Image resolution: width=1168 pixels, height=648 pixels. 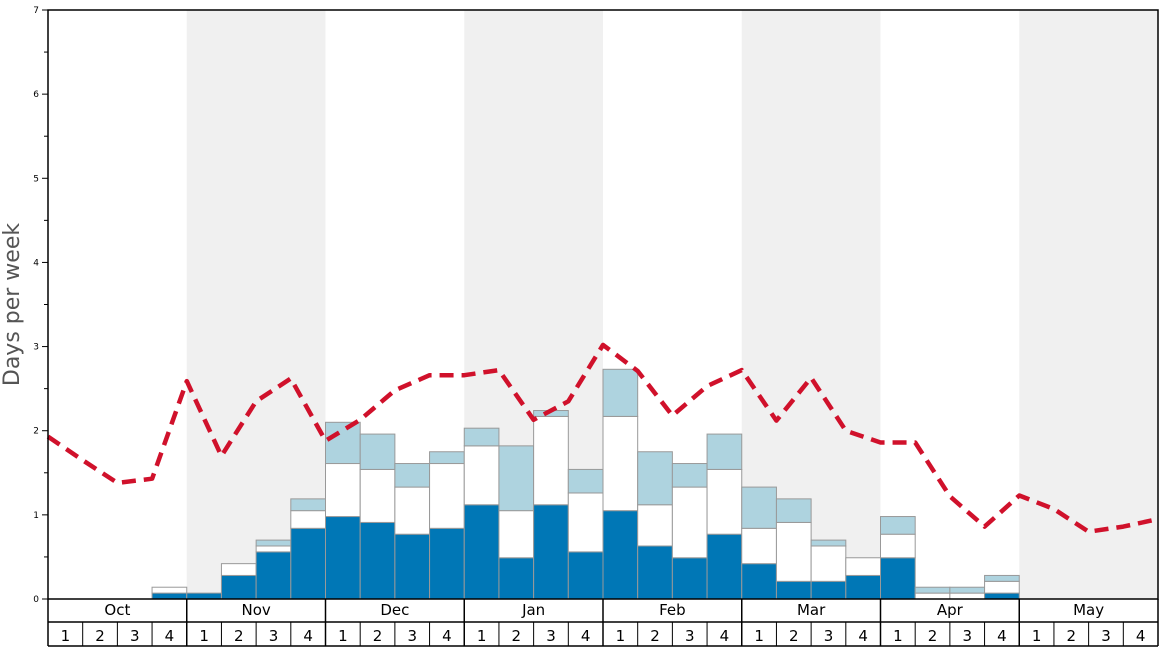 What do you see at coordinates (36, 348) in the screenshot?
I see `y-tick-label: 3` at bounding box center [36, 348].